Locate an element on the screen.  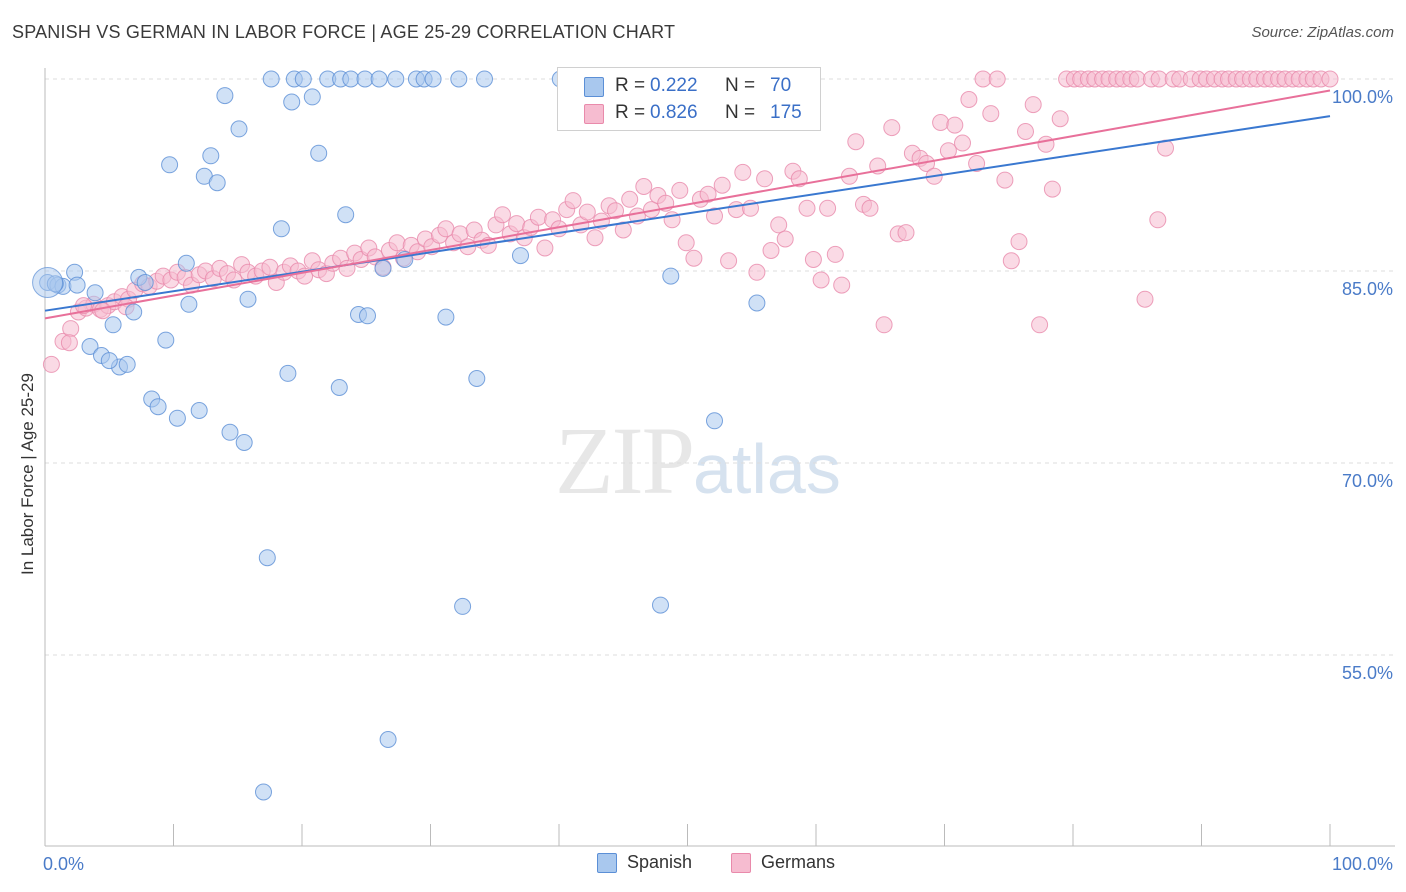
legend-item-germans: Germans is located at coordinates (783, 862).